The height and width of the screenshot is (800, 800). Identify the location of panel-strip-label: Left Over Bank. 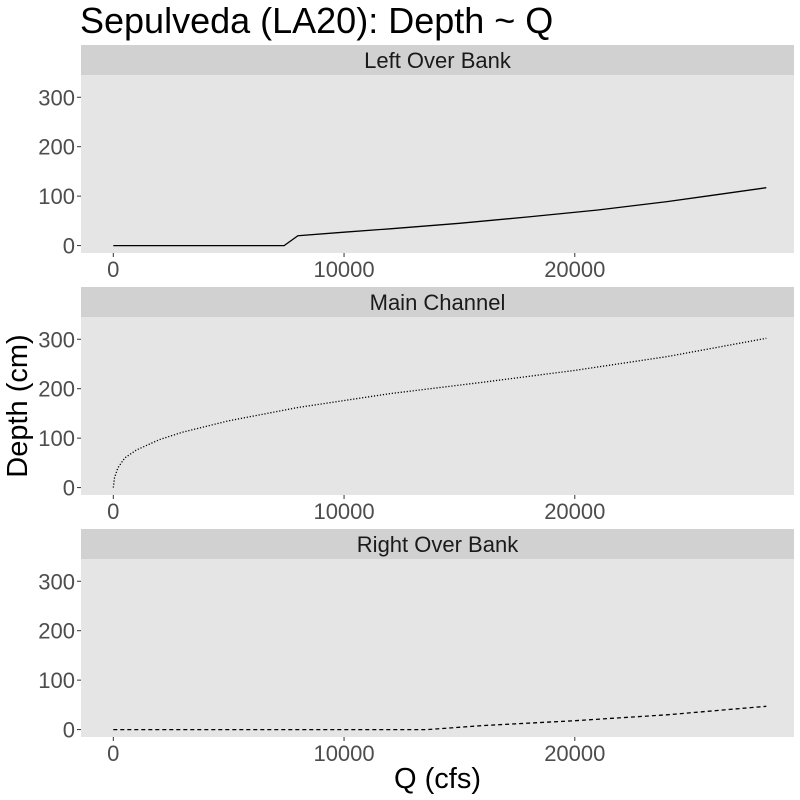
(438, 60).